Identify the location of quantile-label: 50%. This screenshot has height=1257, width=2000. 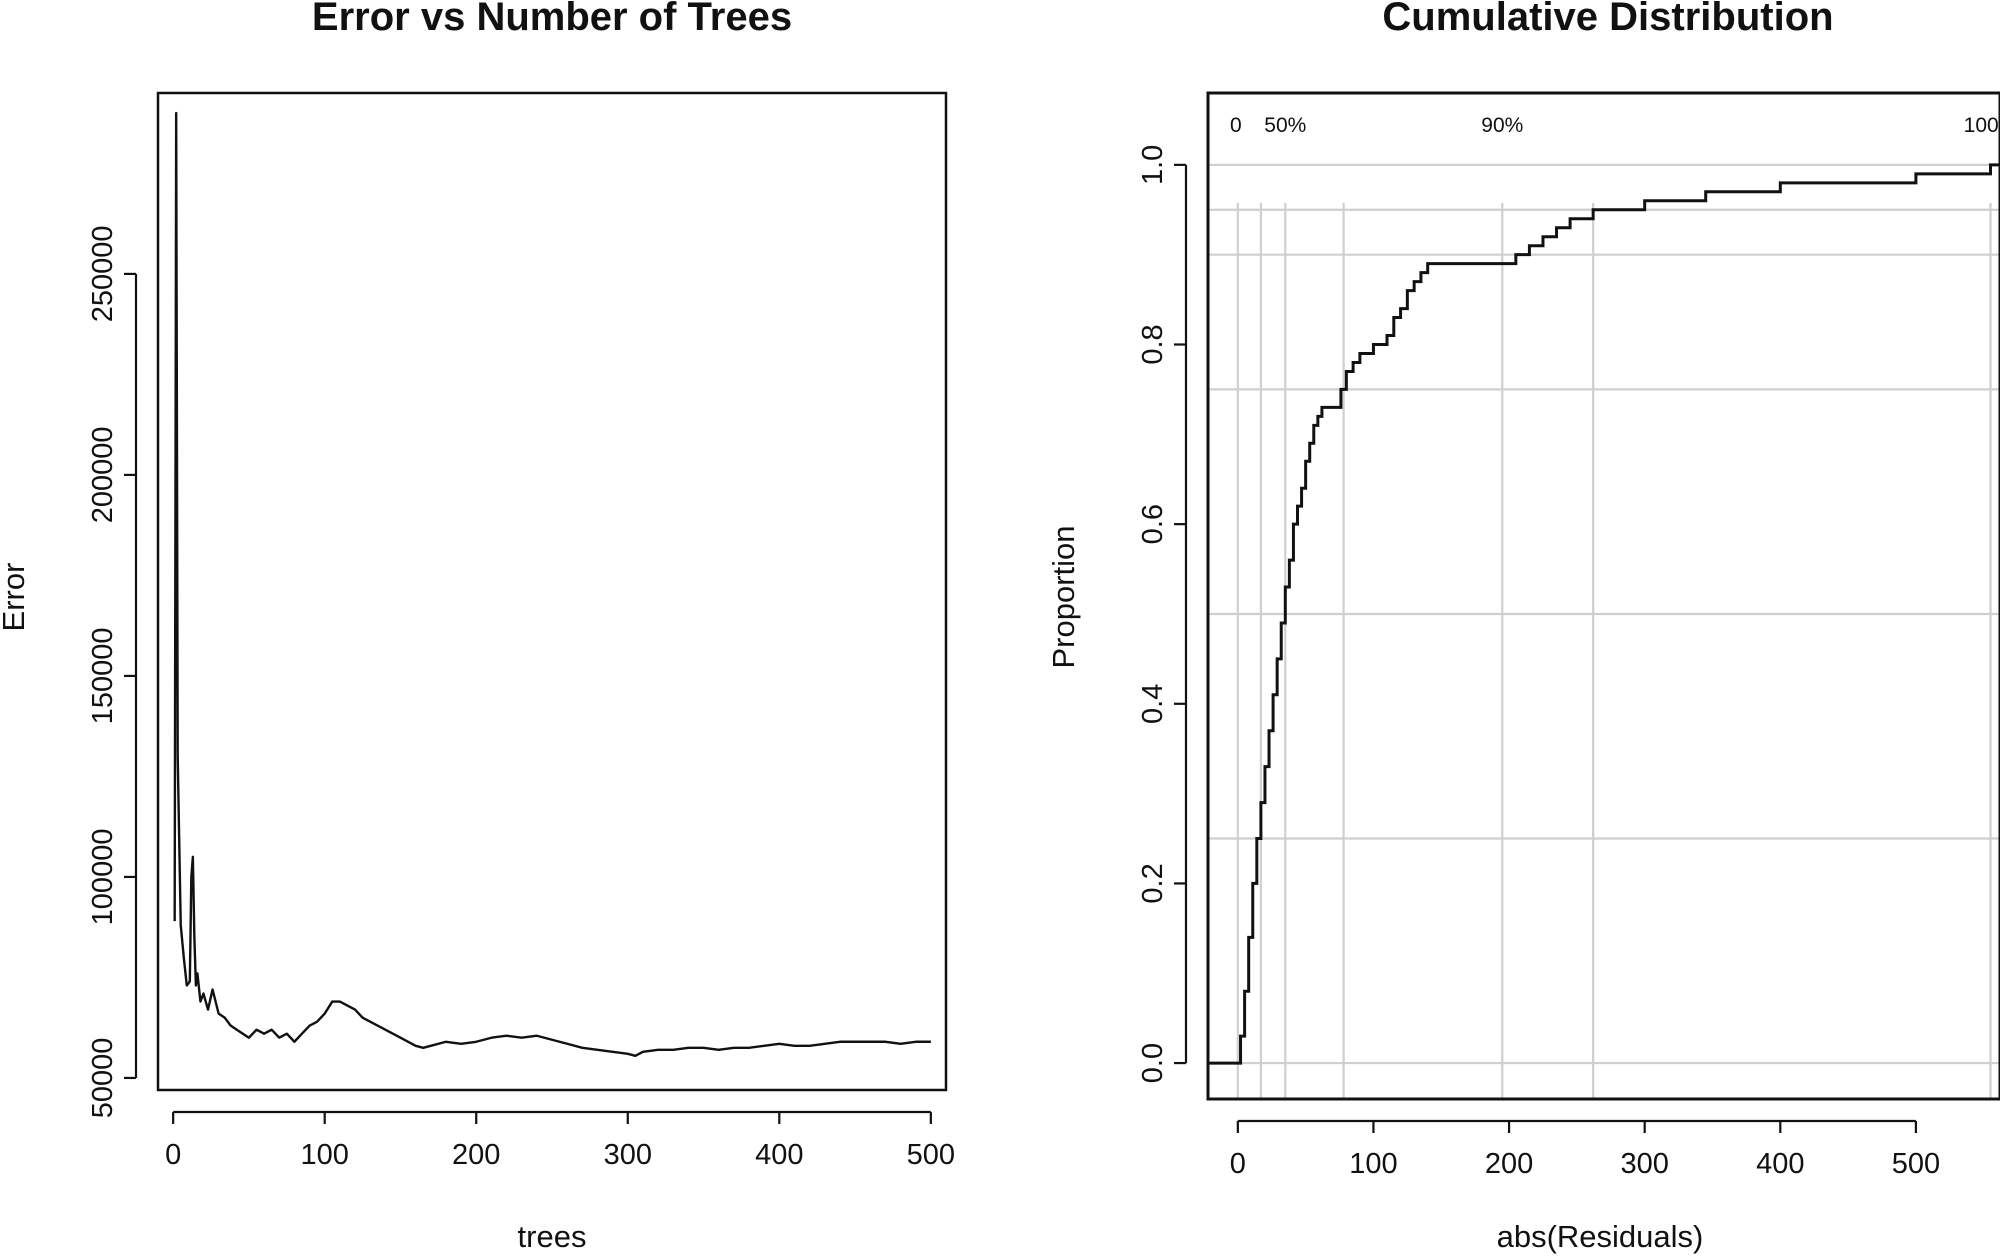
(1285, 125).